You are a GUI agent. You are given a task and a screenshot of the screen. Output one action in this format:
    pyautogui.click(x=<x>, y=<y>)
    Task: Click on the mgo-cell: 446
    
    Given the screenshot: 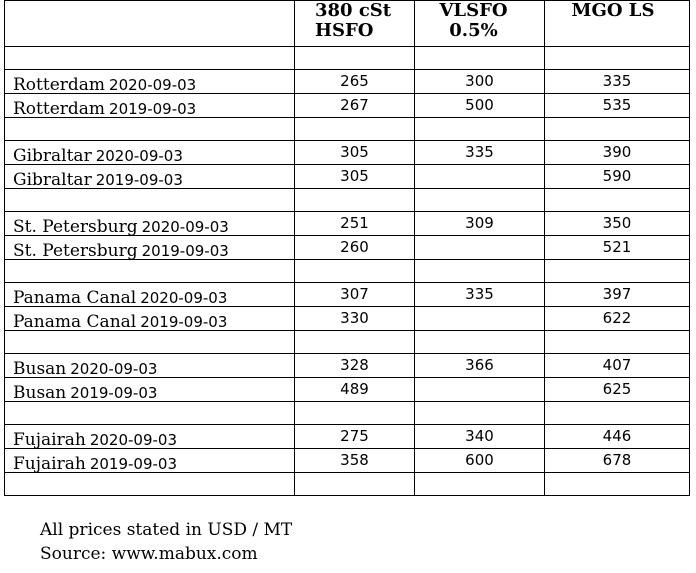 What is the action you would take?
    pyautogui.click(x=617, y=436)
    